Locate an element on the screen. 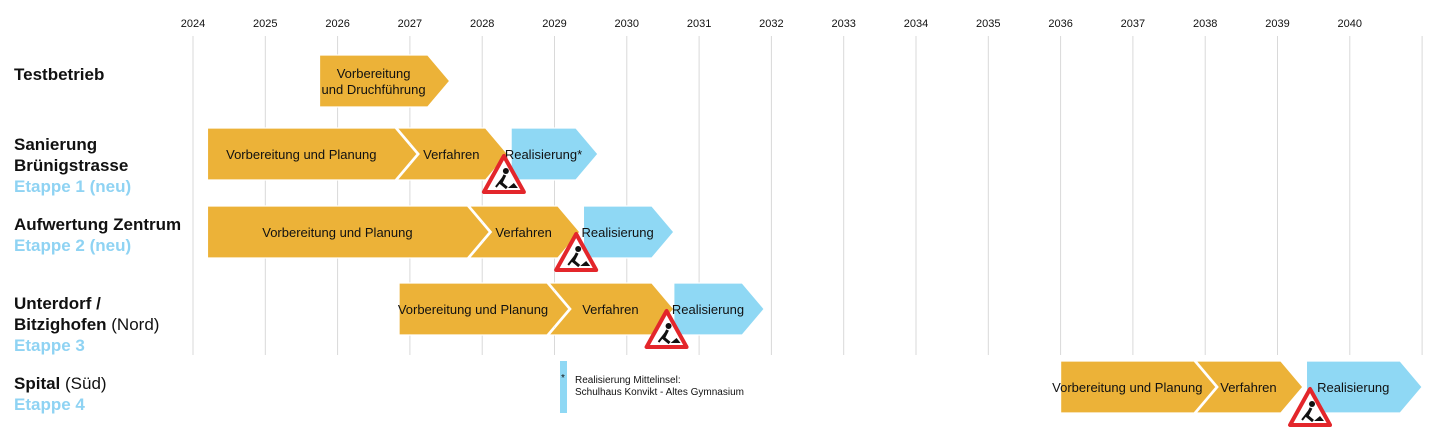 The image size is (1440, 430). year-tick-label: 2028 is located at coordinates (482, 24).